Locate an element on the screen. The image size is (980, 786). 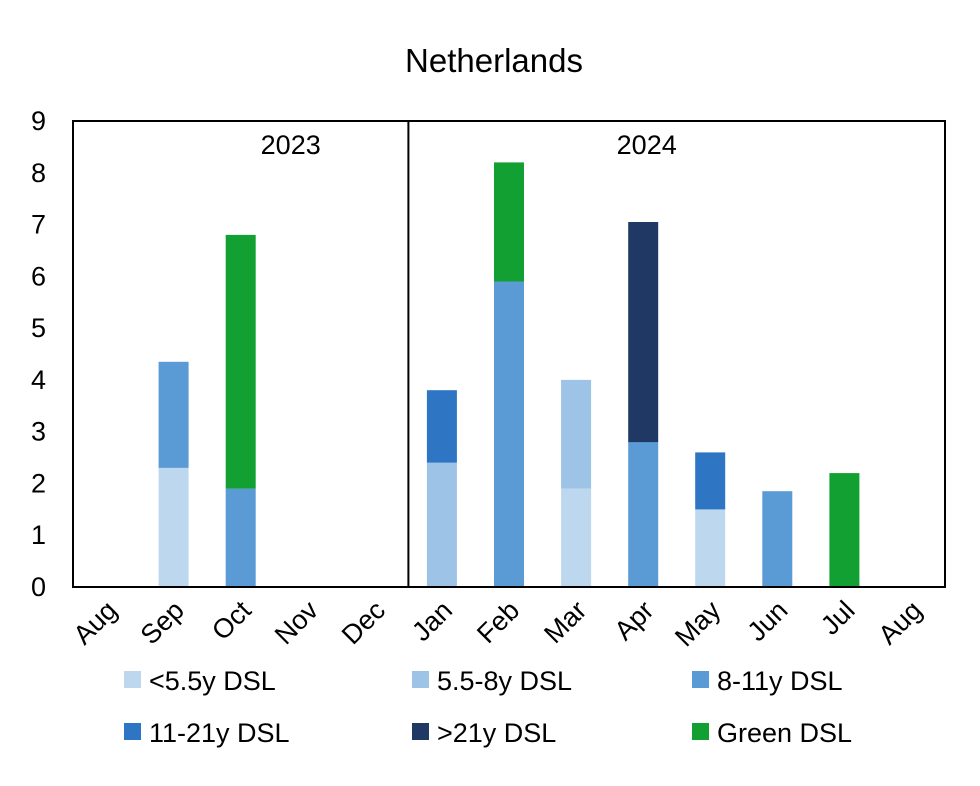
y-tick-label: 3 is located at coordinates (38, 432).